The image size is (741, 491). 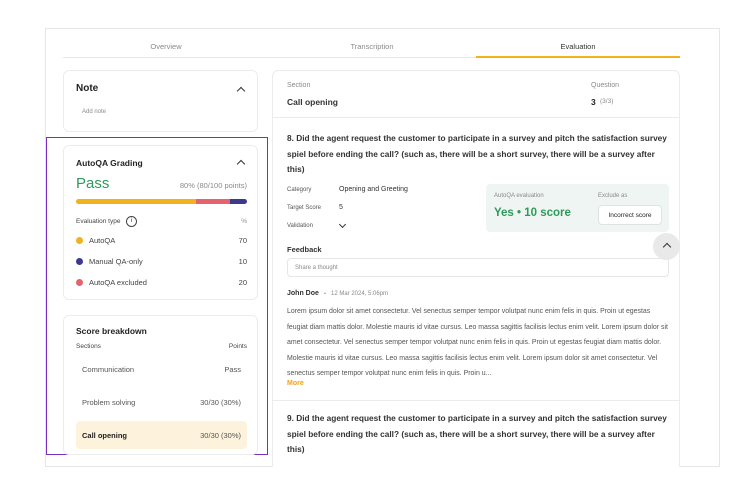 I want to click on legend-name: Manual QA-only, so click(x=116, y=261).